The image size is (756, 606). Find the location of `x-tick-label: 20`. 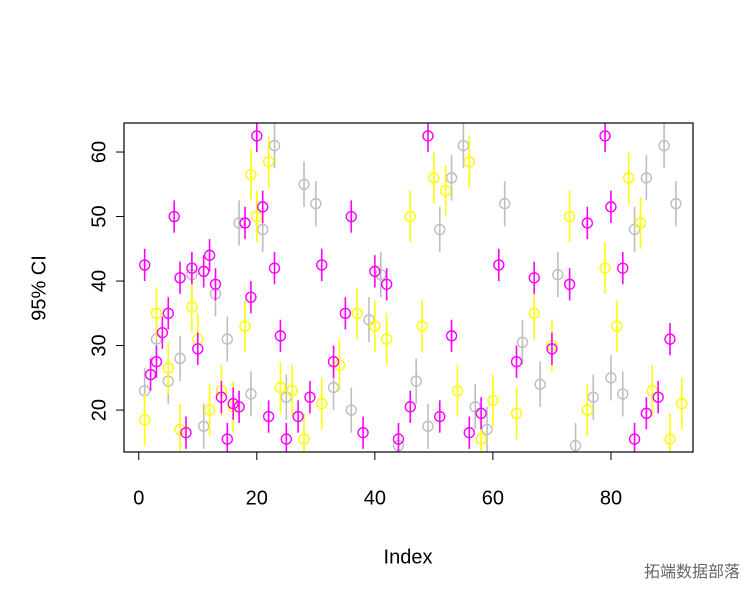

x-tick-label: 20 is located at coordinates (257, 498).